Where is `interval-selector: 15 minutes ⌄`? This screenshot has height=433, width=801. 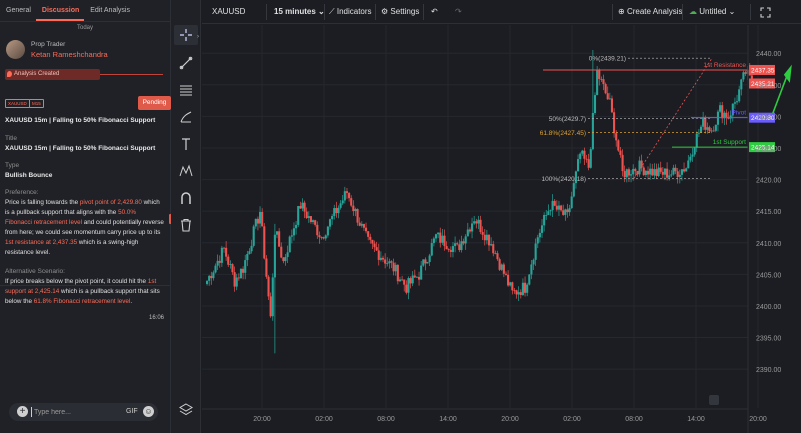 interval-selector: 15 minutes ⌄ is located at coordinates (299, 11).